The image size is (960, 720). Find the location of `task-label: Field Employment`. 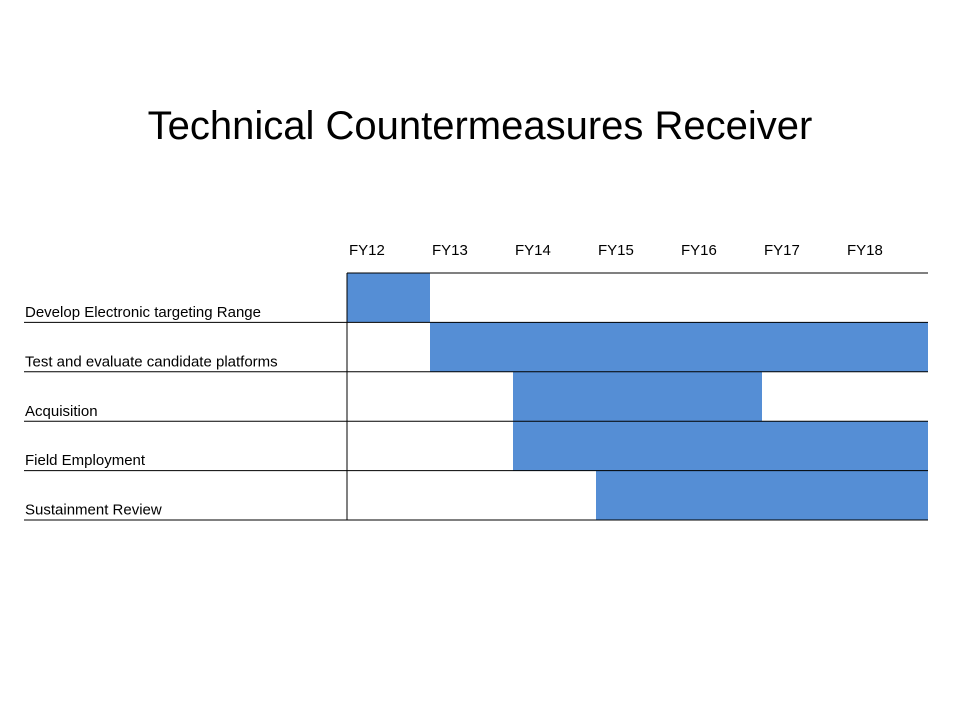

task-label: Field Employment is located at coordinates (85, 460).